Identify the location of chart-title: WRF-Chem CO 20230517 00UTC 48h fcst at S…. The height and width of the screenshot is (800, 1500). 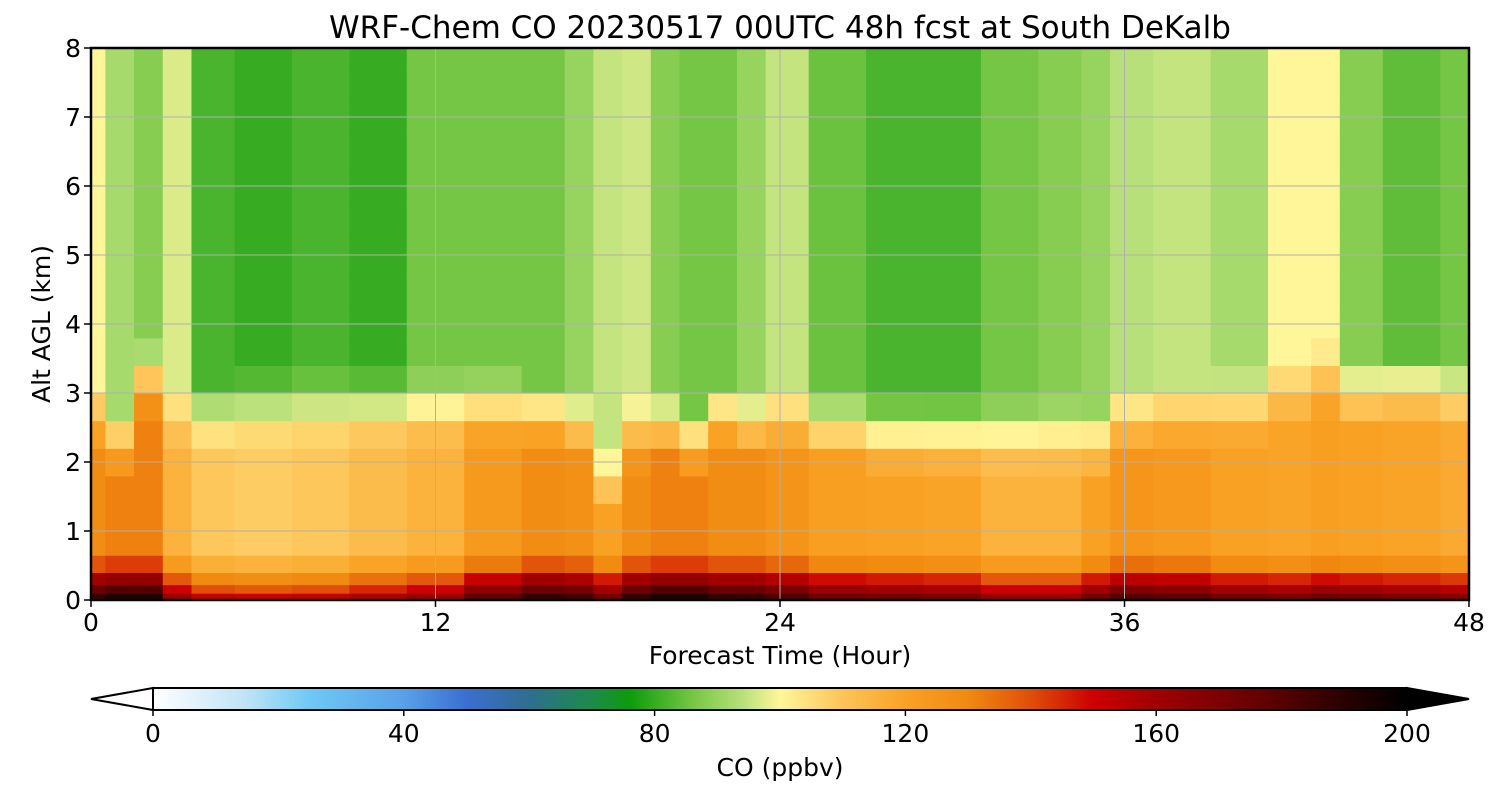
(780, 28).